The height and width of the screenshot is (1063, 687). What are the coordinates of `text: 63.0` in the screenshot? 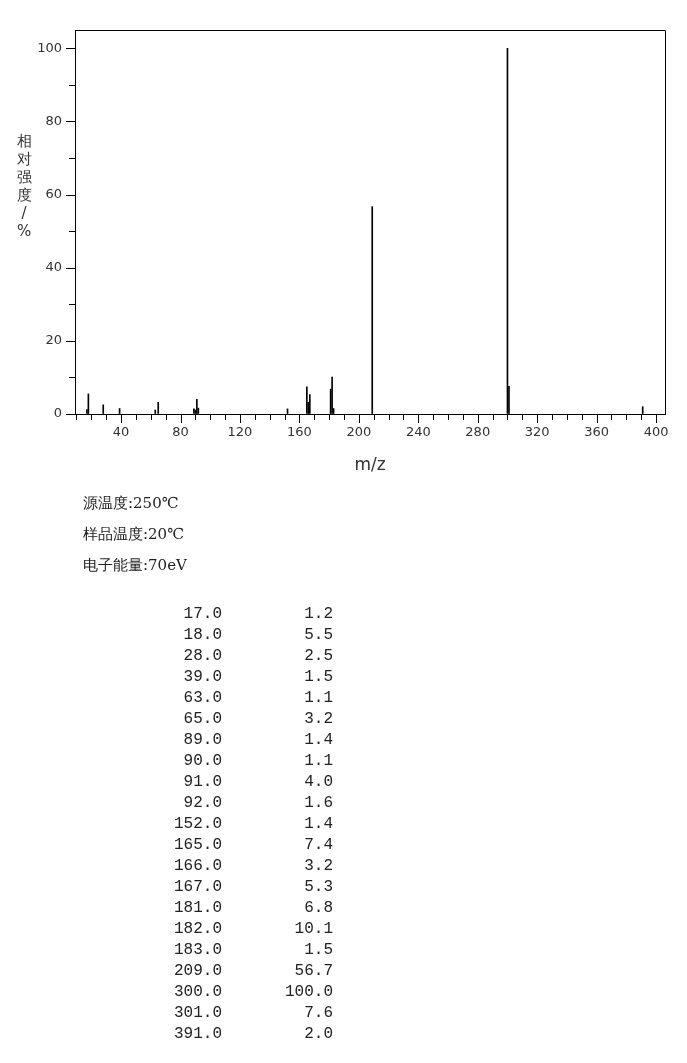 It's located at (202, 698).